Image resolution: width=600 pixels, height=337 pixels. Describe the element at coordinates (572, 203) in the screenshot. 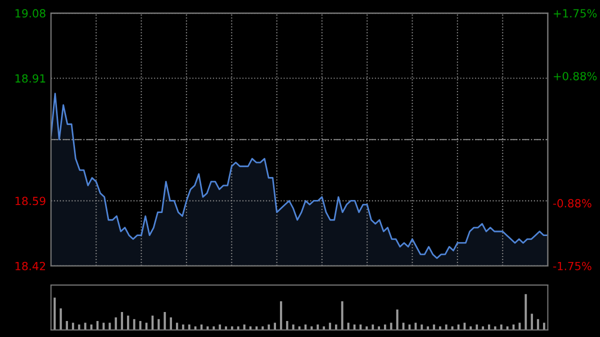

I see `y2-tick-label: -0.88%` at that location.